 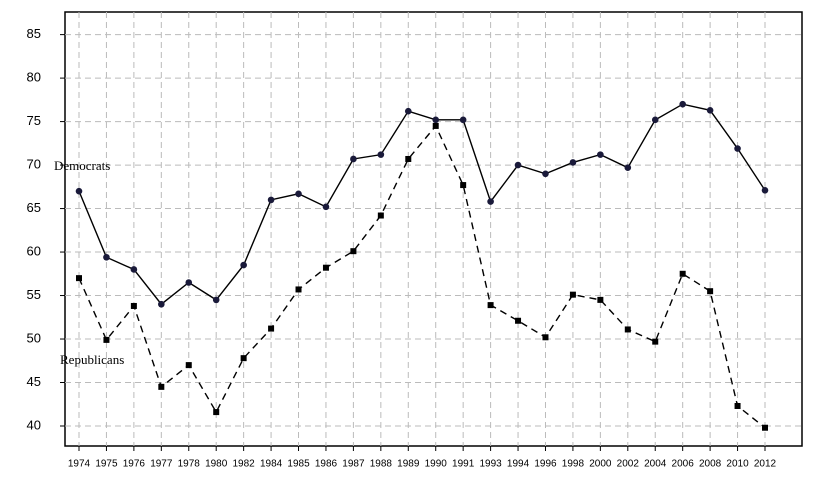 I want to click on y-tick-label: 75, so click(x=34, y=120).